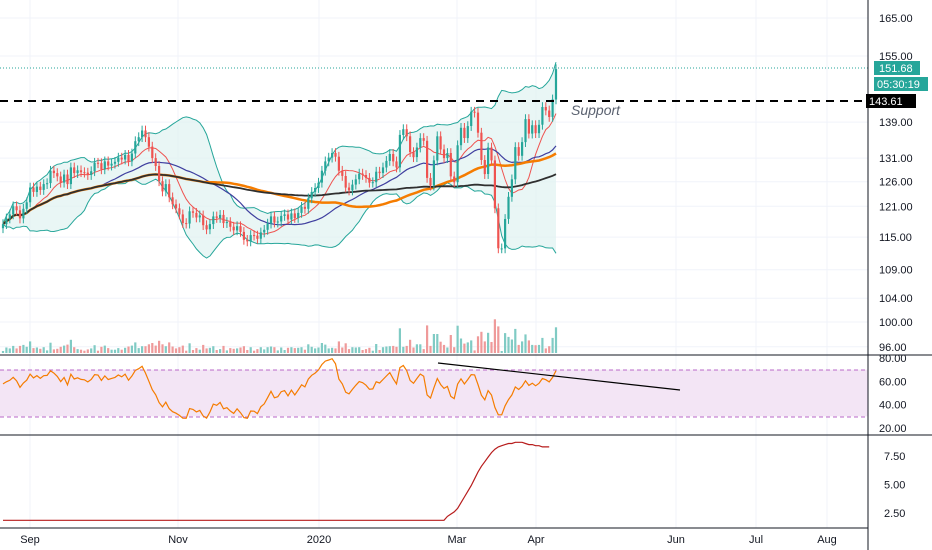  Describe the element at coordinates (535, 540) in the screenshot. I see `time-label: Apr` at that location.